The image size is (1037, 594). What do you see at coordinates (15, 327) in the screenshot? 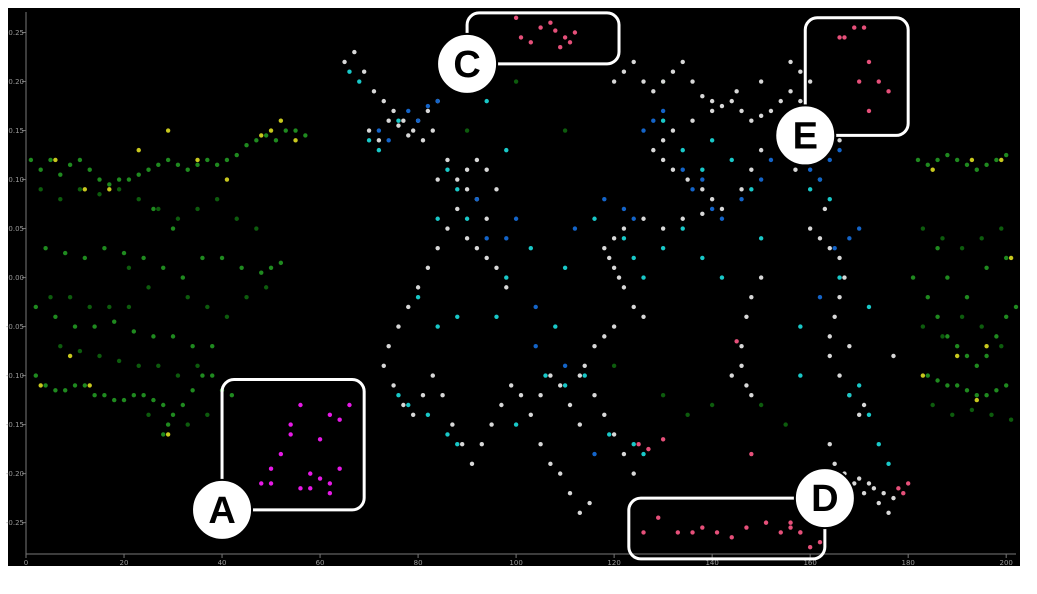
I see `y-tick-label: -0.05` at bounding box center [15, 327].